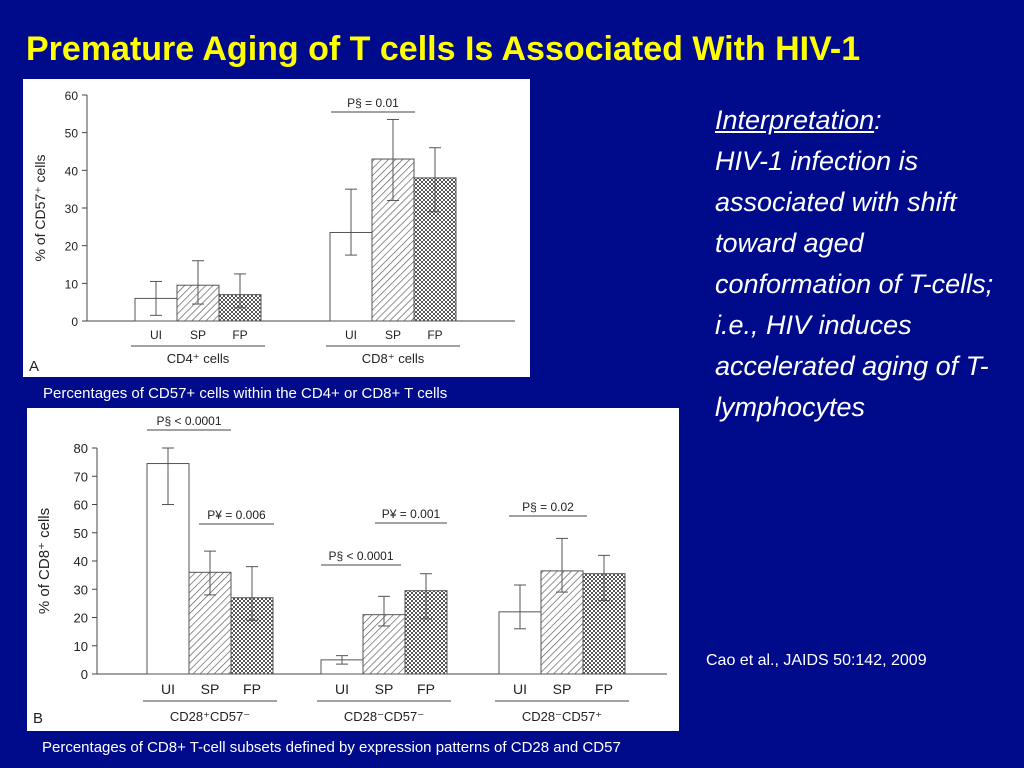 The width and height of the screenshot is (1024, 768). I want to click on citation: Cao et al., JAIDS 50:142, 2009, so click(816, 660).